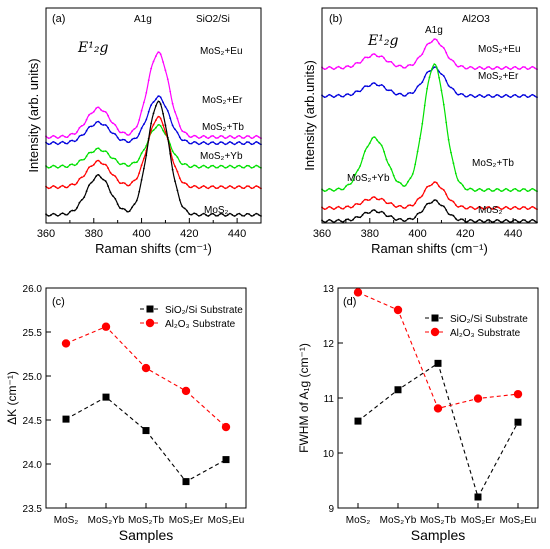 Image resolution: width=550 pixels, height=549 pixels. What do you see at coordinates (489, 319) in the screenshot?
I see `legend-label: SiO₂/Si Substrate` at bounding box center [489, 319].